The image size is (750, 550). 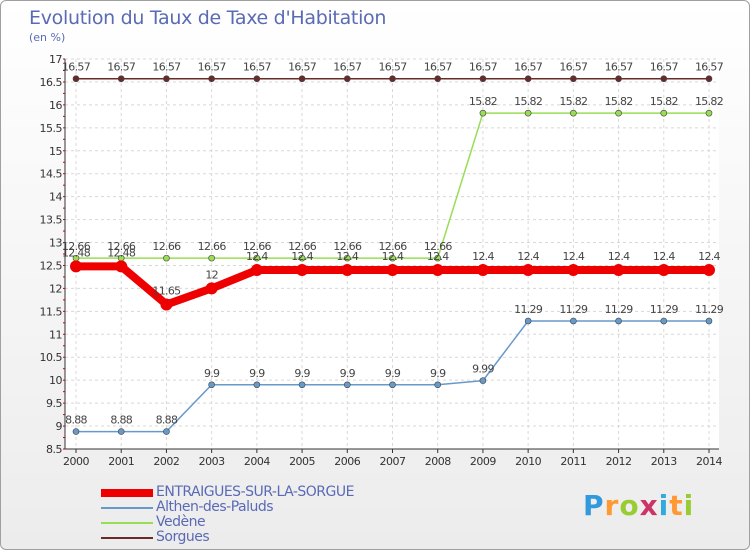 I want to click on legend-swatch, so click(x=127, y=522).